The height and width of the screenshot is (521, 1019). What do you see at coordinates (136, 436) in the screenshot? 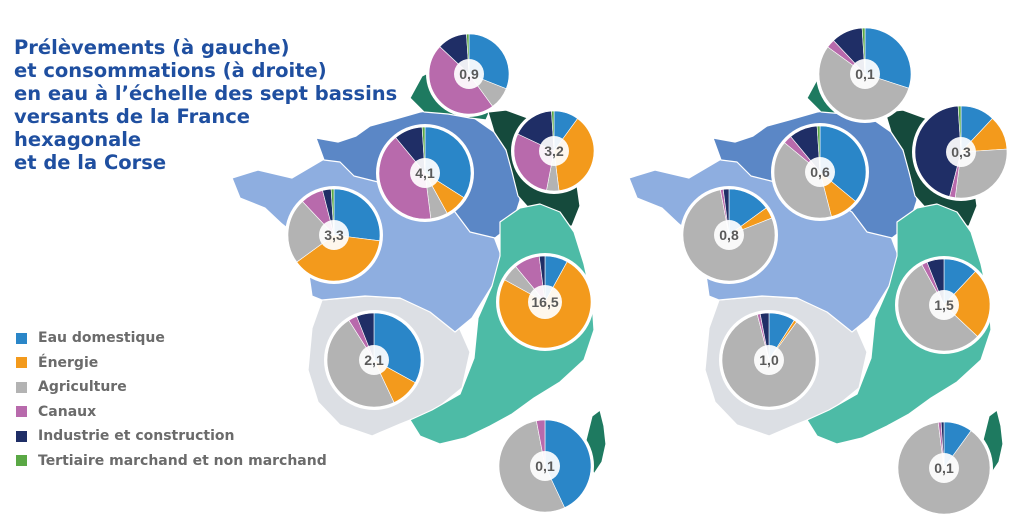
I see `legend-label: Industrie et construction` at bounding box center [136, 436].